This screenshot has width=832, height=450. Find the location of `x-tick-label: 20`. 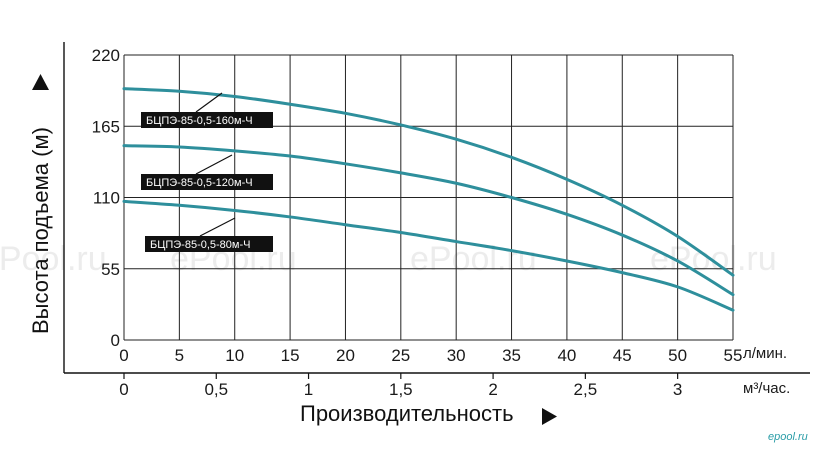

x-tick-label: 20 is located at coordinates (345, 355).